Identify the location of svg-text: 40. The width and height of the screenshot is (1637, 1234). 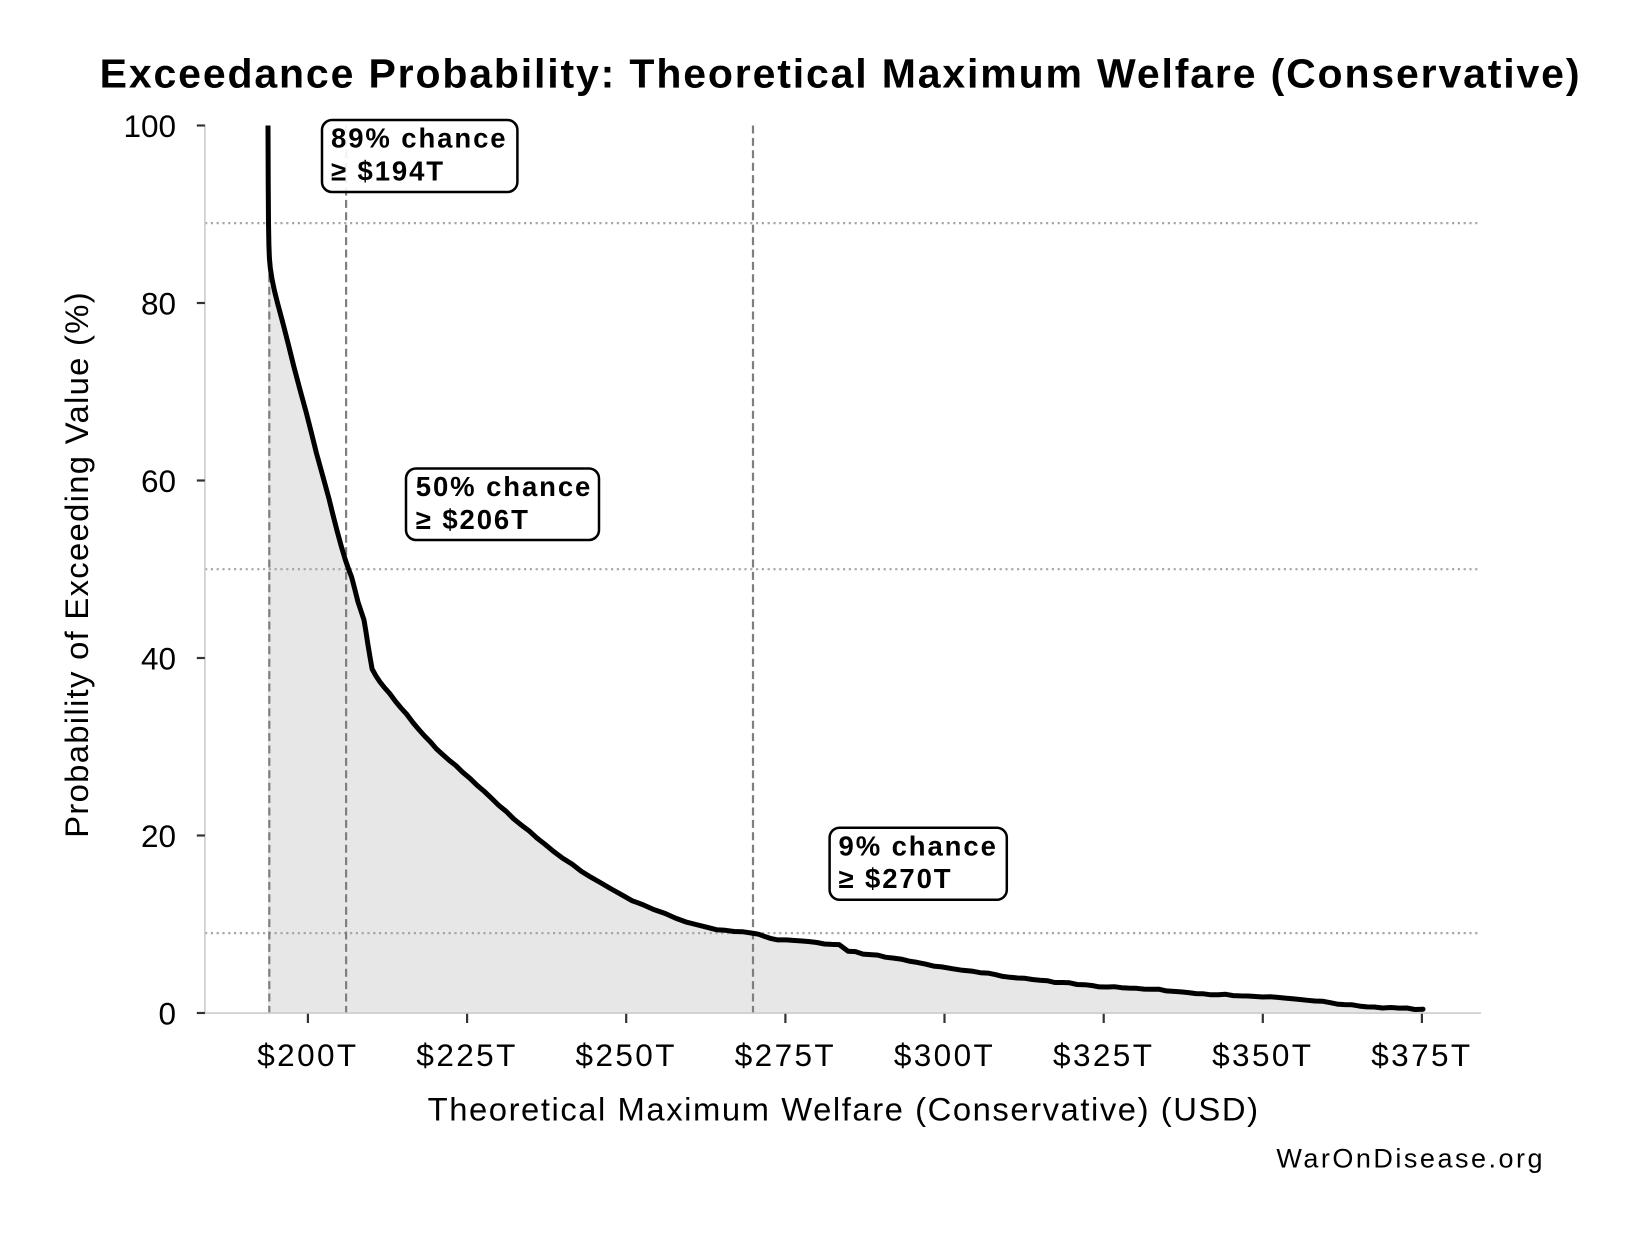
(158, 658).